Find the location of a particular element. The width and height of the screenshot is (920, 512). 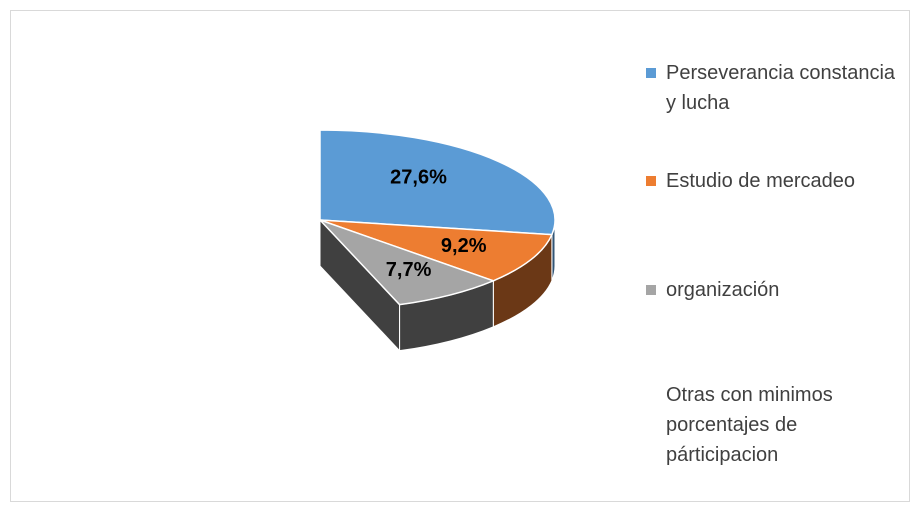

data-label: 27,6% is located at coordinates (418, 177).